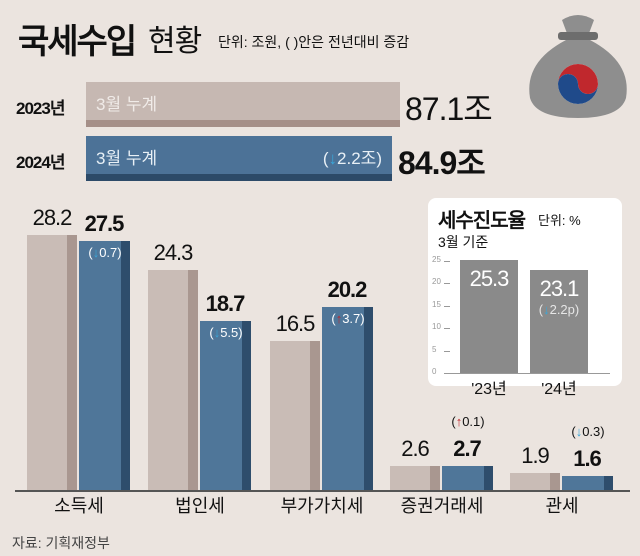  Describe the element at coordinates (442, 506) in the screenshot. I see `category-label: 증권거래세` at that location.